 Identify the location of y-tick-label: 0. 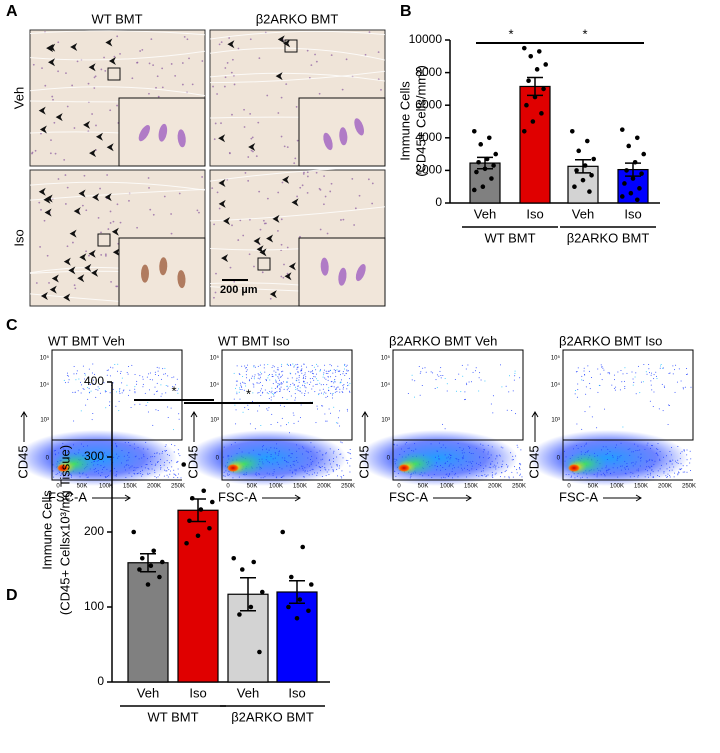
(438, 202).